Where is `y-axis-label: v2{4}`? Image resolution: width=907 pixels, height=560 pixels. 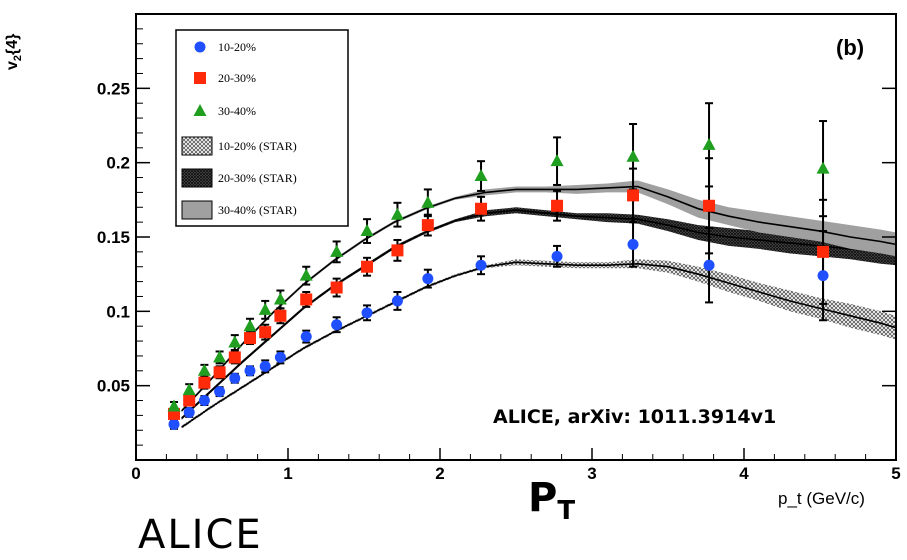 y-axis-label: v2{4} is located at coordinates (14, 51).